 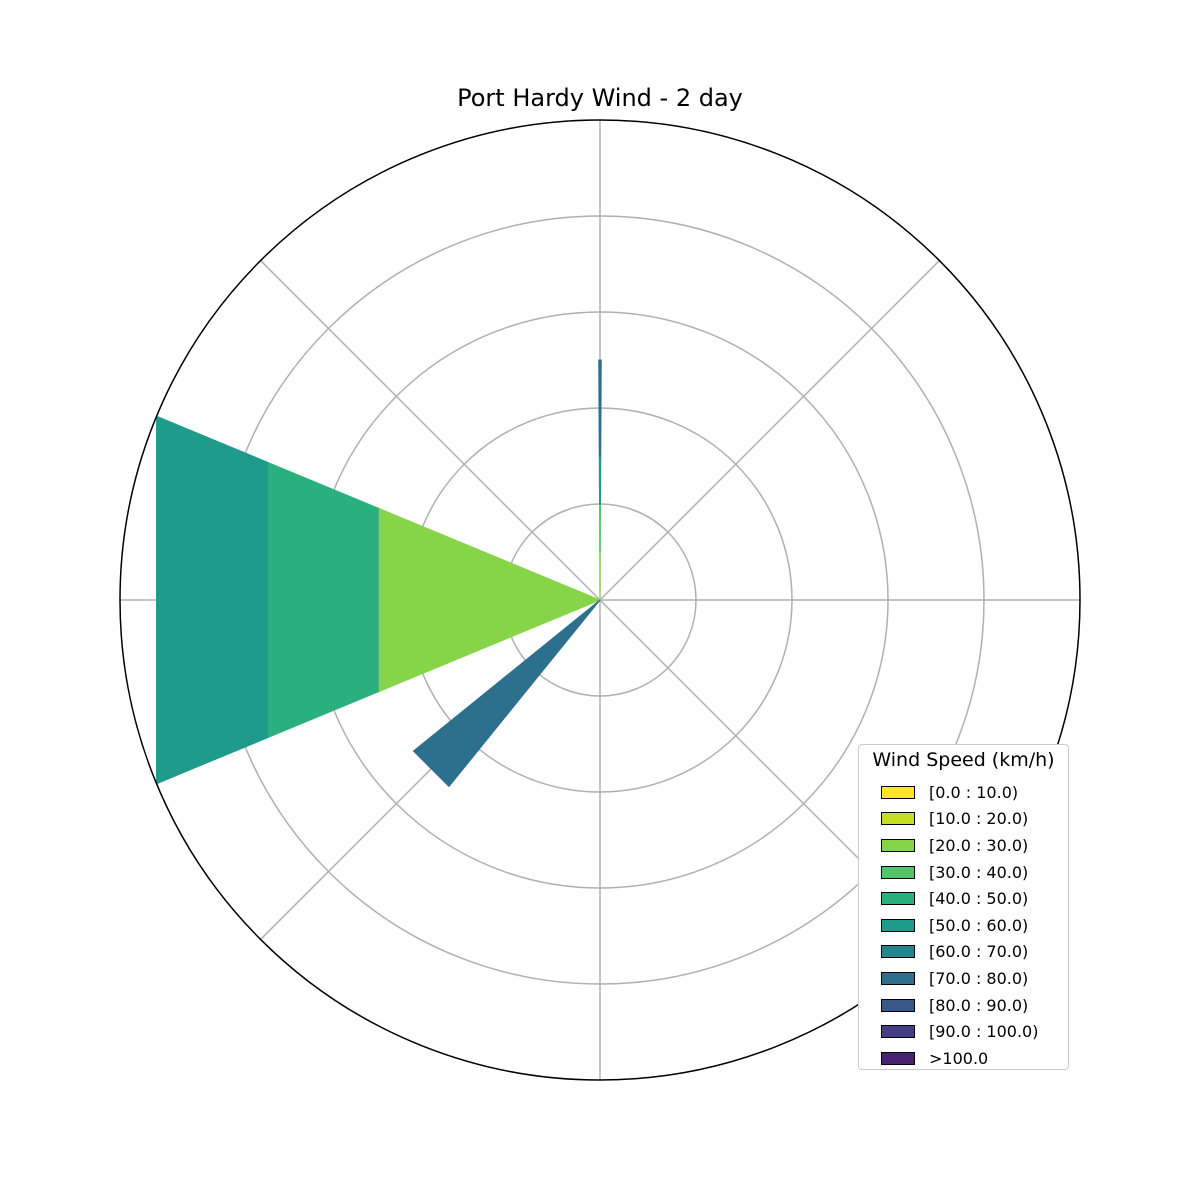 I want to click on legend-item: [20.0 : 30.0), so click(x=959, y=845).